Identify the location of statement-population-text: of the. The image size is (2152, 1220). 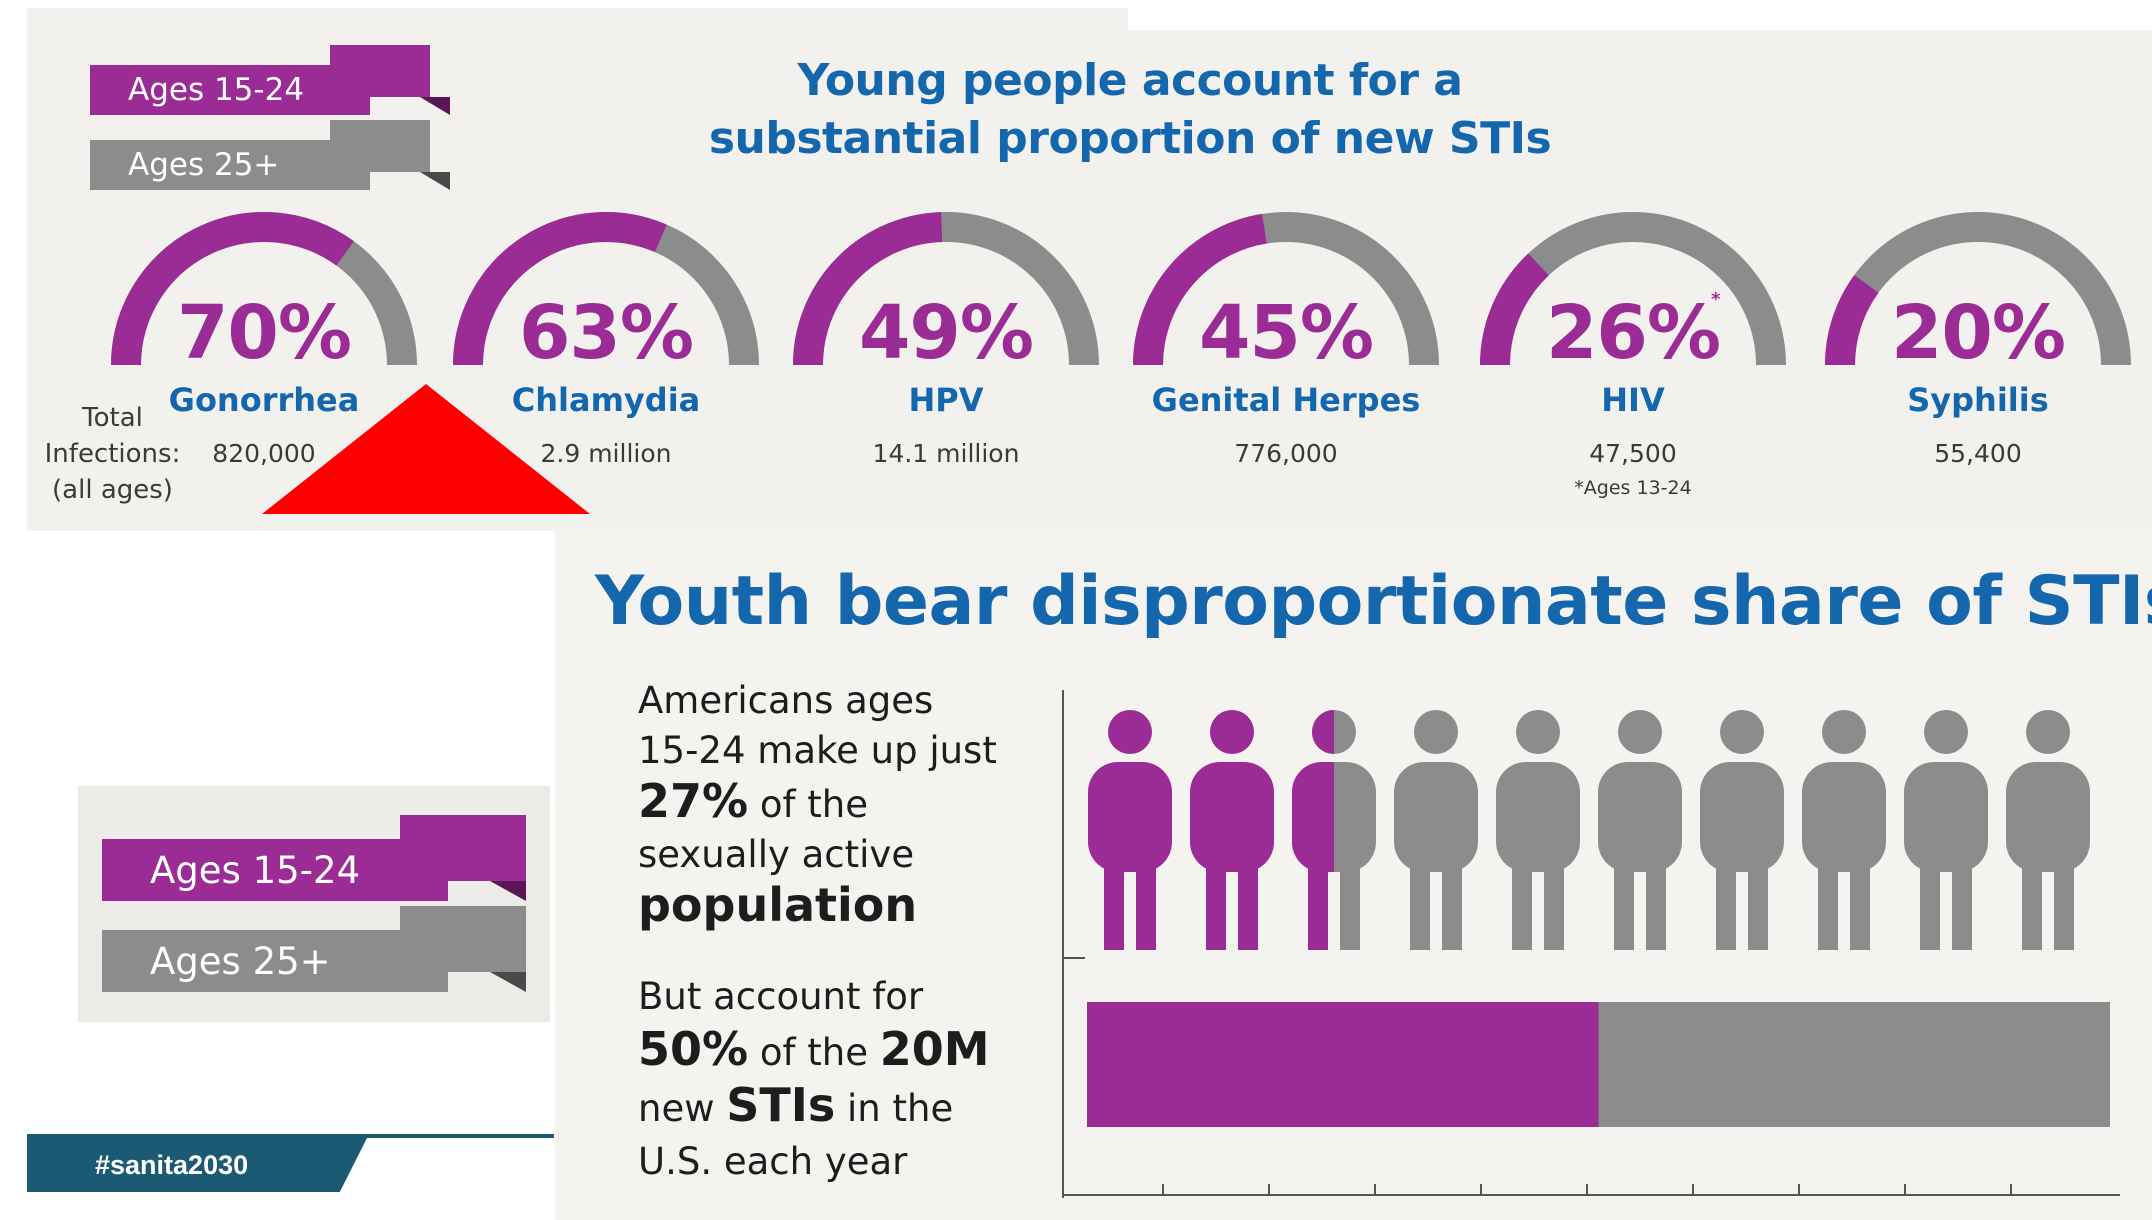
(808, 804).